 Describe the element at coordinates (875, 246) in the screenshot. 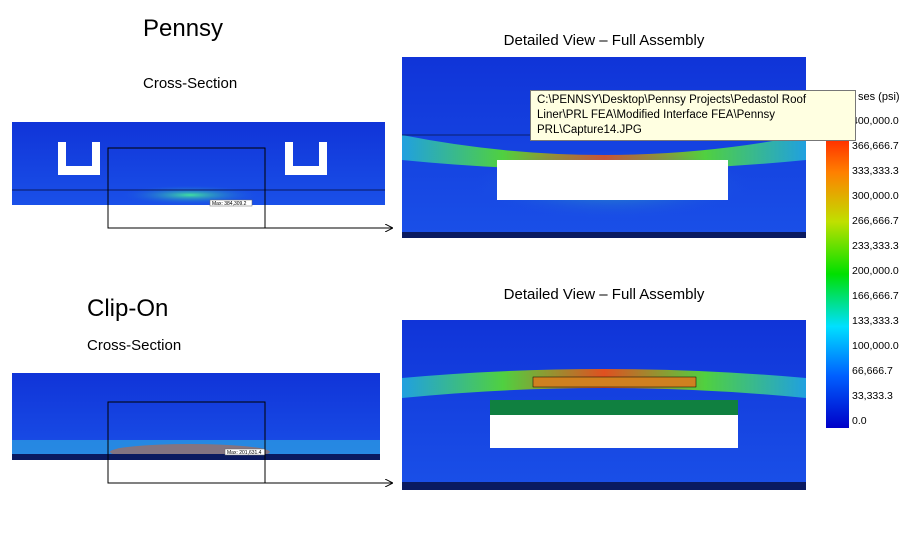

I see `legend-label: 233,333.3` at that location.